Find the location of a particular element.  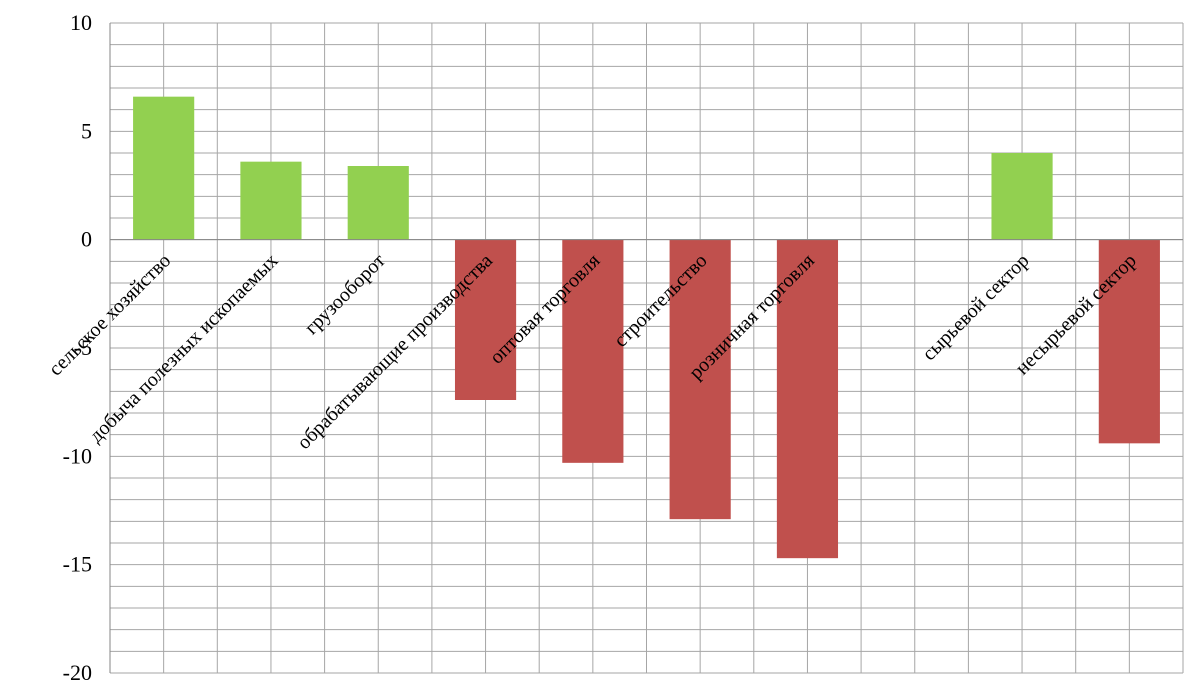

y-tick-label: -15 is located at coordinates (77, 564).